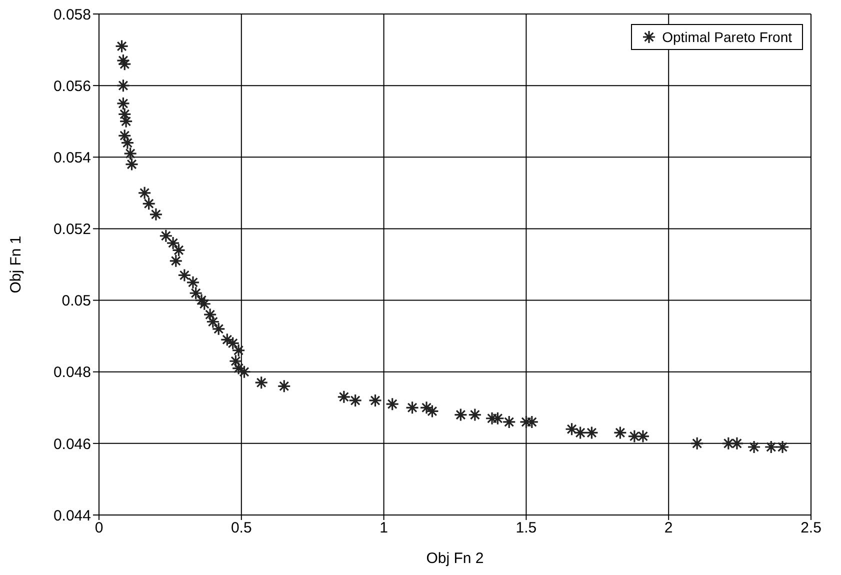 This screenshot has width=841, height=575. I want to click on y-tick-label: 0.054, so click(72, 157).